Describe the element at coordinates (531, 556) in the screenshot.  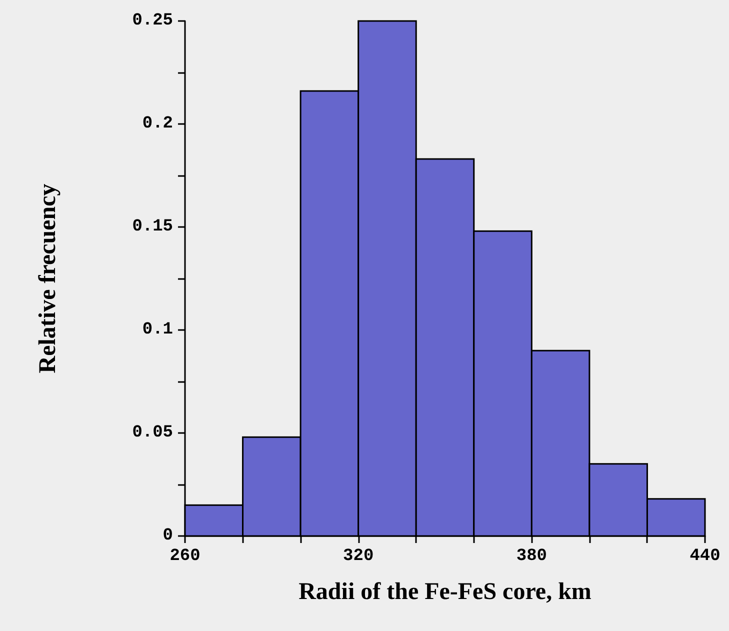
I see `x-tick-label: 380` at that location.